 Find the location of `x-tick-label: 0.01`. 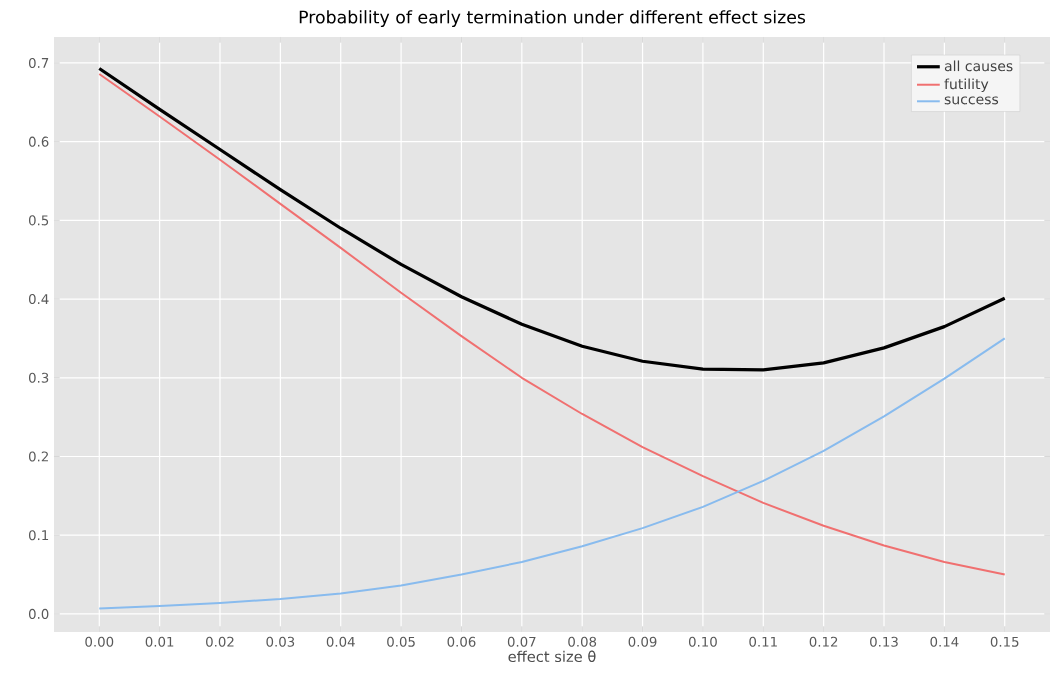

x-tick-label: 0.01 is located at coordinates (159, 641).